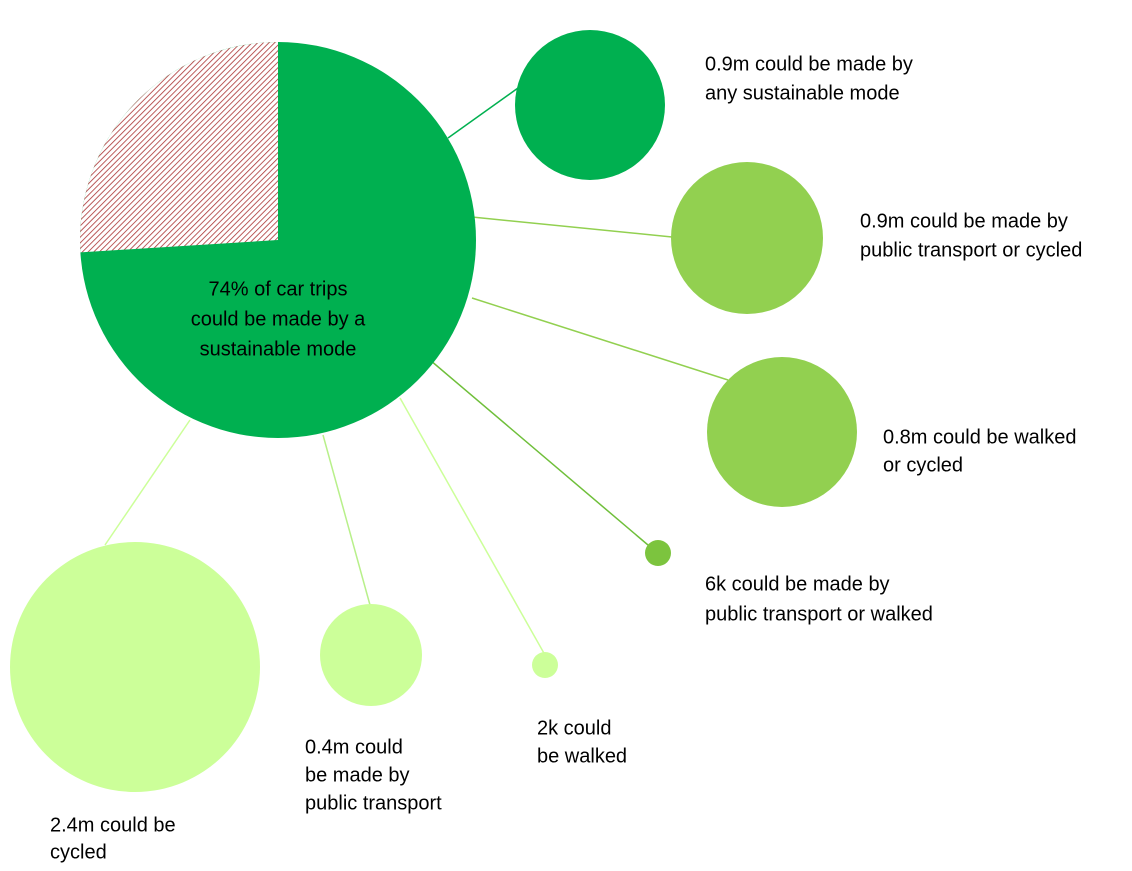  I want to click on label-line: could be made by a, so click(278, 319).